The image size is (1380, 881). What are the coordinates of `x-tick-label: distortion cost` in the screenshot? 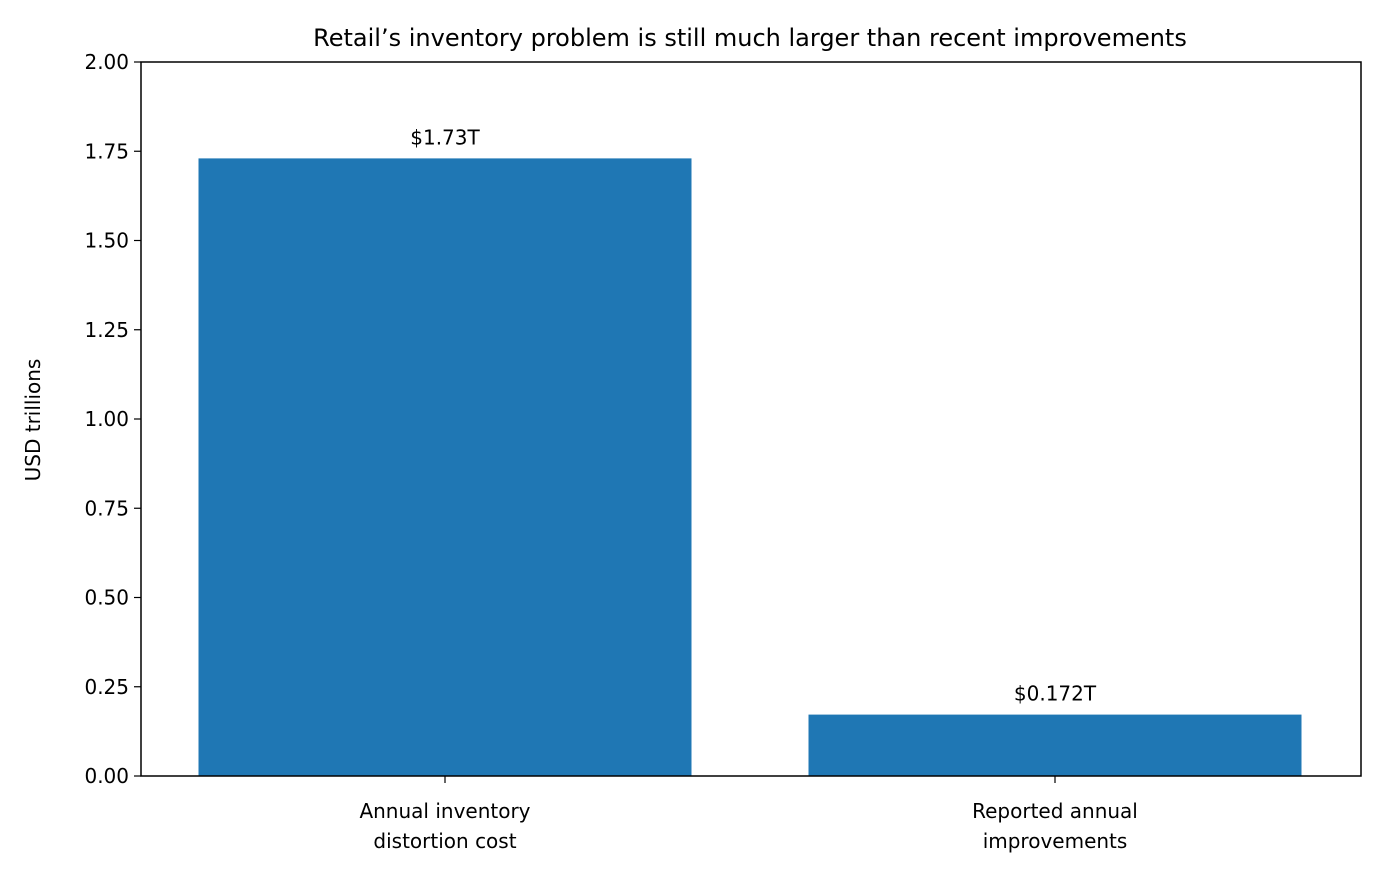 It's located at (444, 841).